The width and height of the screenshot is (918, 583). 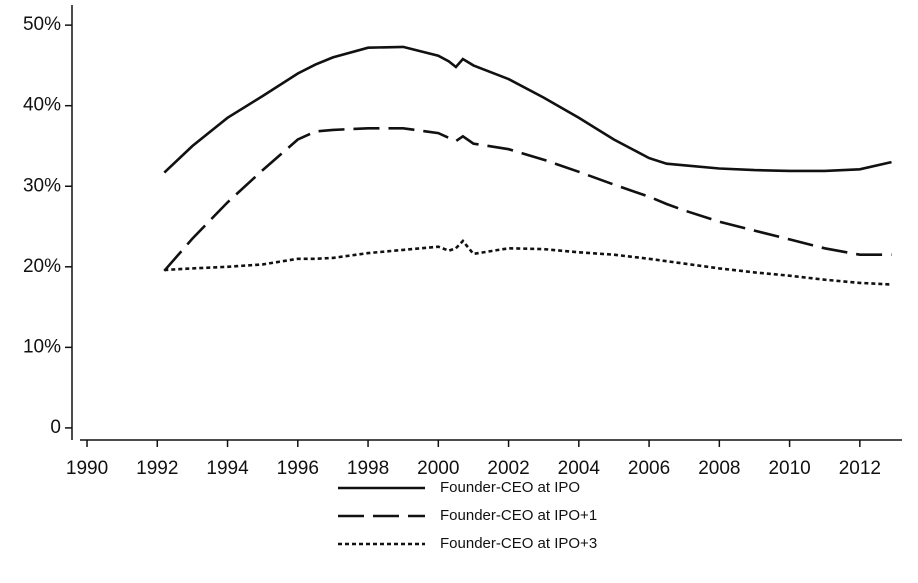 I want to click on x-tick-label: 2012, so click(x=860, y=468).